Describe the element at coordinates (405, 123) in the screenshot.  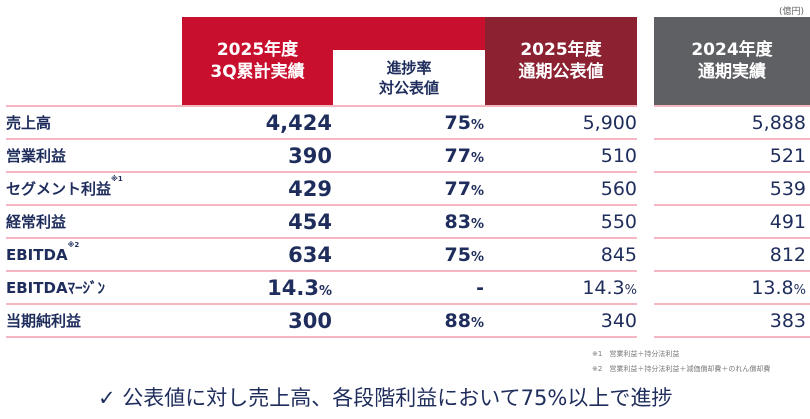
I see `table-row: 売上高 4,424 75% 5,900 5,888` at that location.